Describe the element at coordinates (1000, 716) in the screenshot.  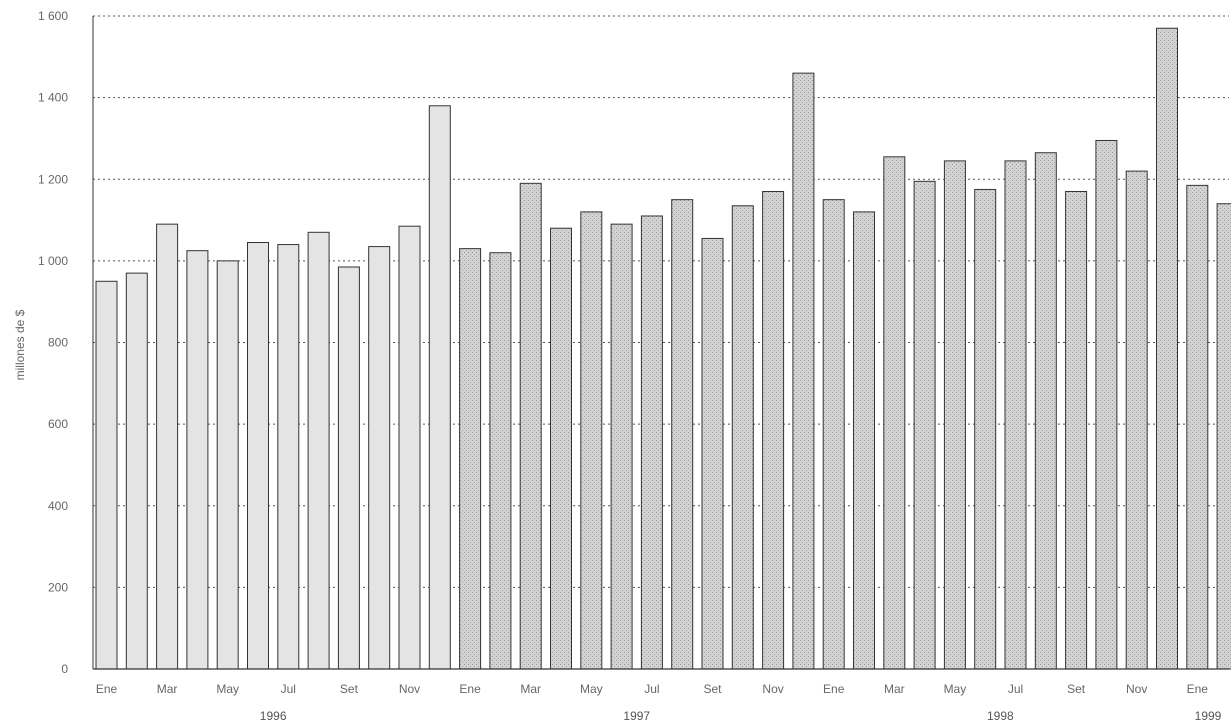
I see `year-label: 1998` at that location.